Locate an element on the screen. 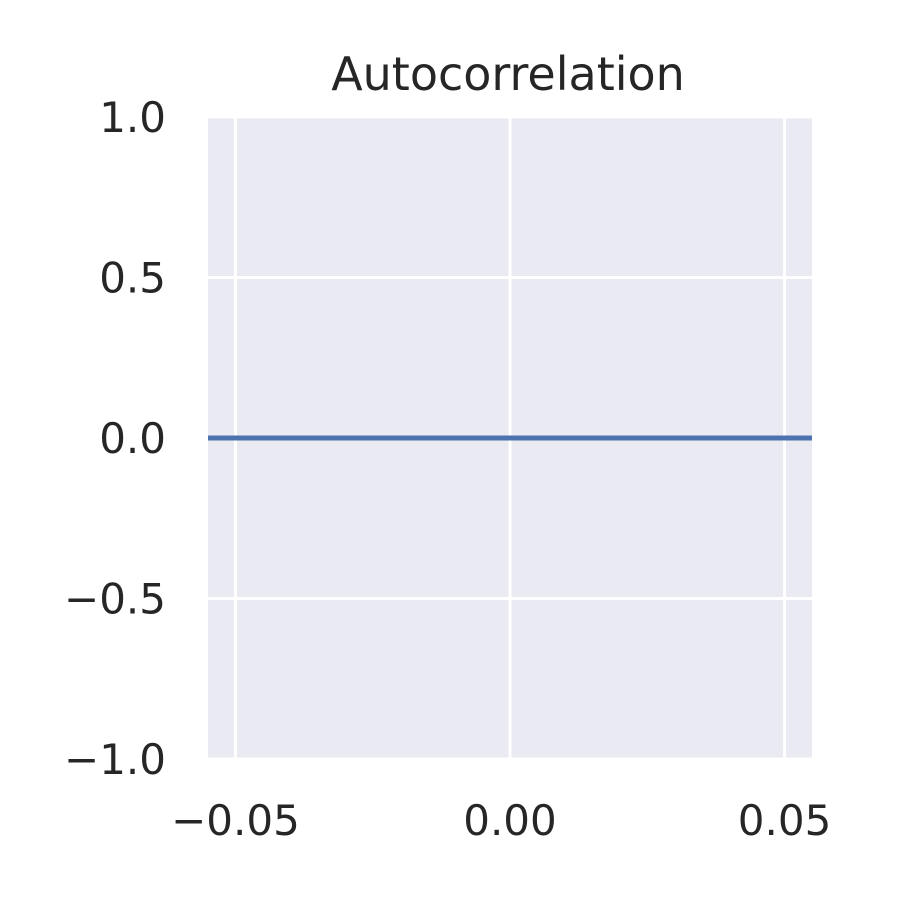 The width and height of the screenshot is (900, 900). y-tick-label: −0.5 is located at coordinates (115, 599).